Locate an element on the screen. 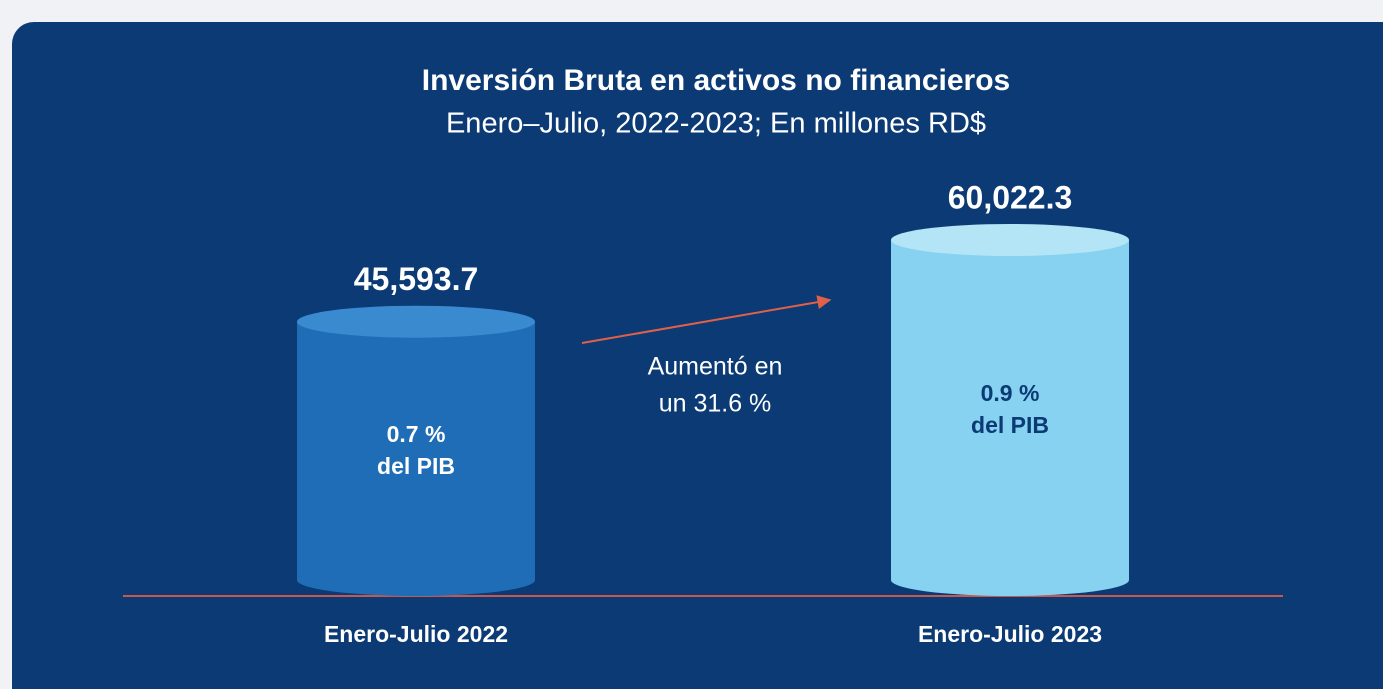 The height and width of the screenshot is (689, 1383). pib-label: 0.9 % is located at coordinates (1010, 393).